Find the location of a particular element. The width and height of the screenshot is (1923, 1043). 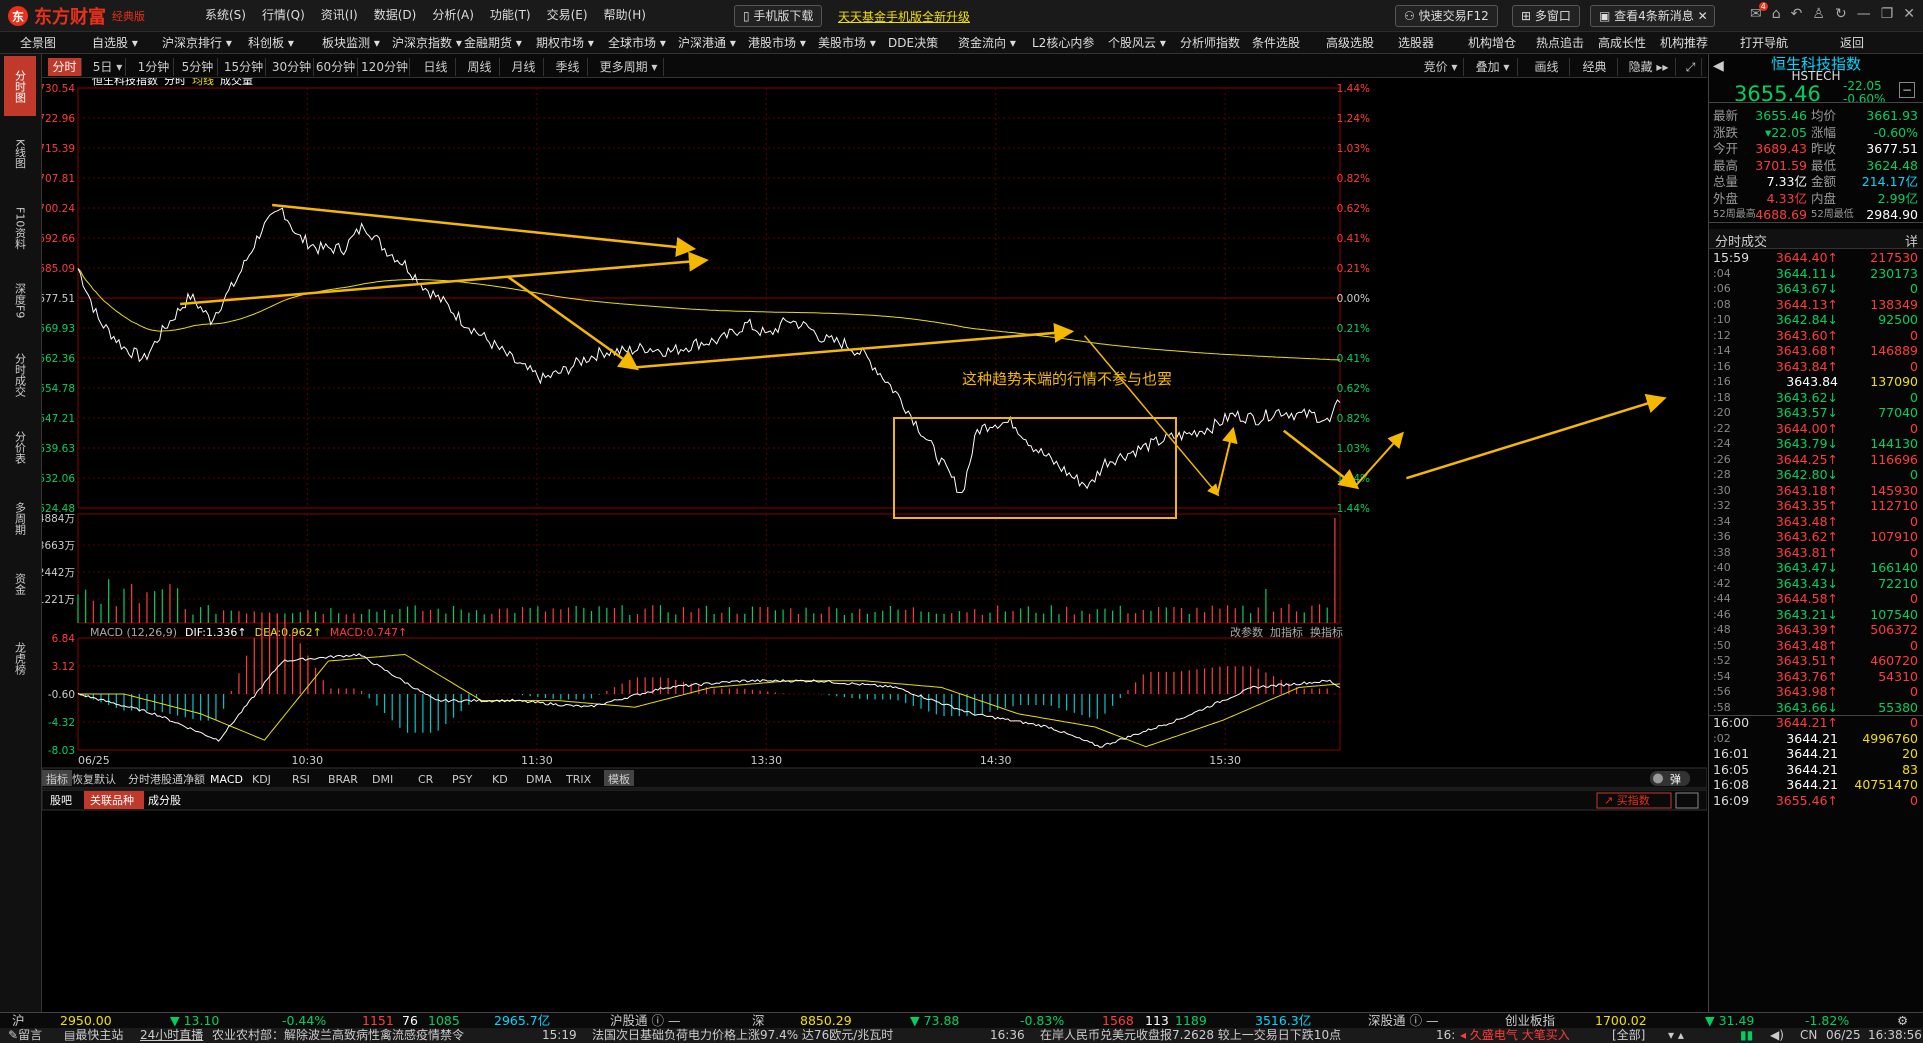

minimize-icon: — is located at coordinates (1863, 14).